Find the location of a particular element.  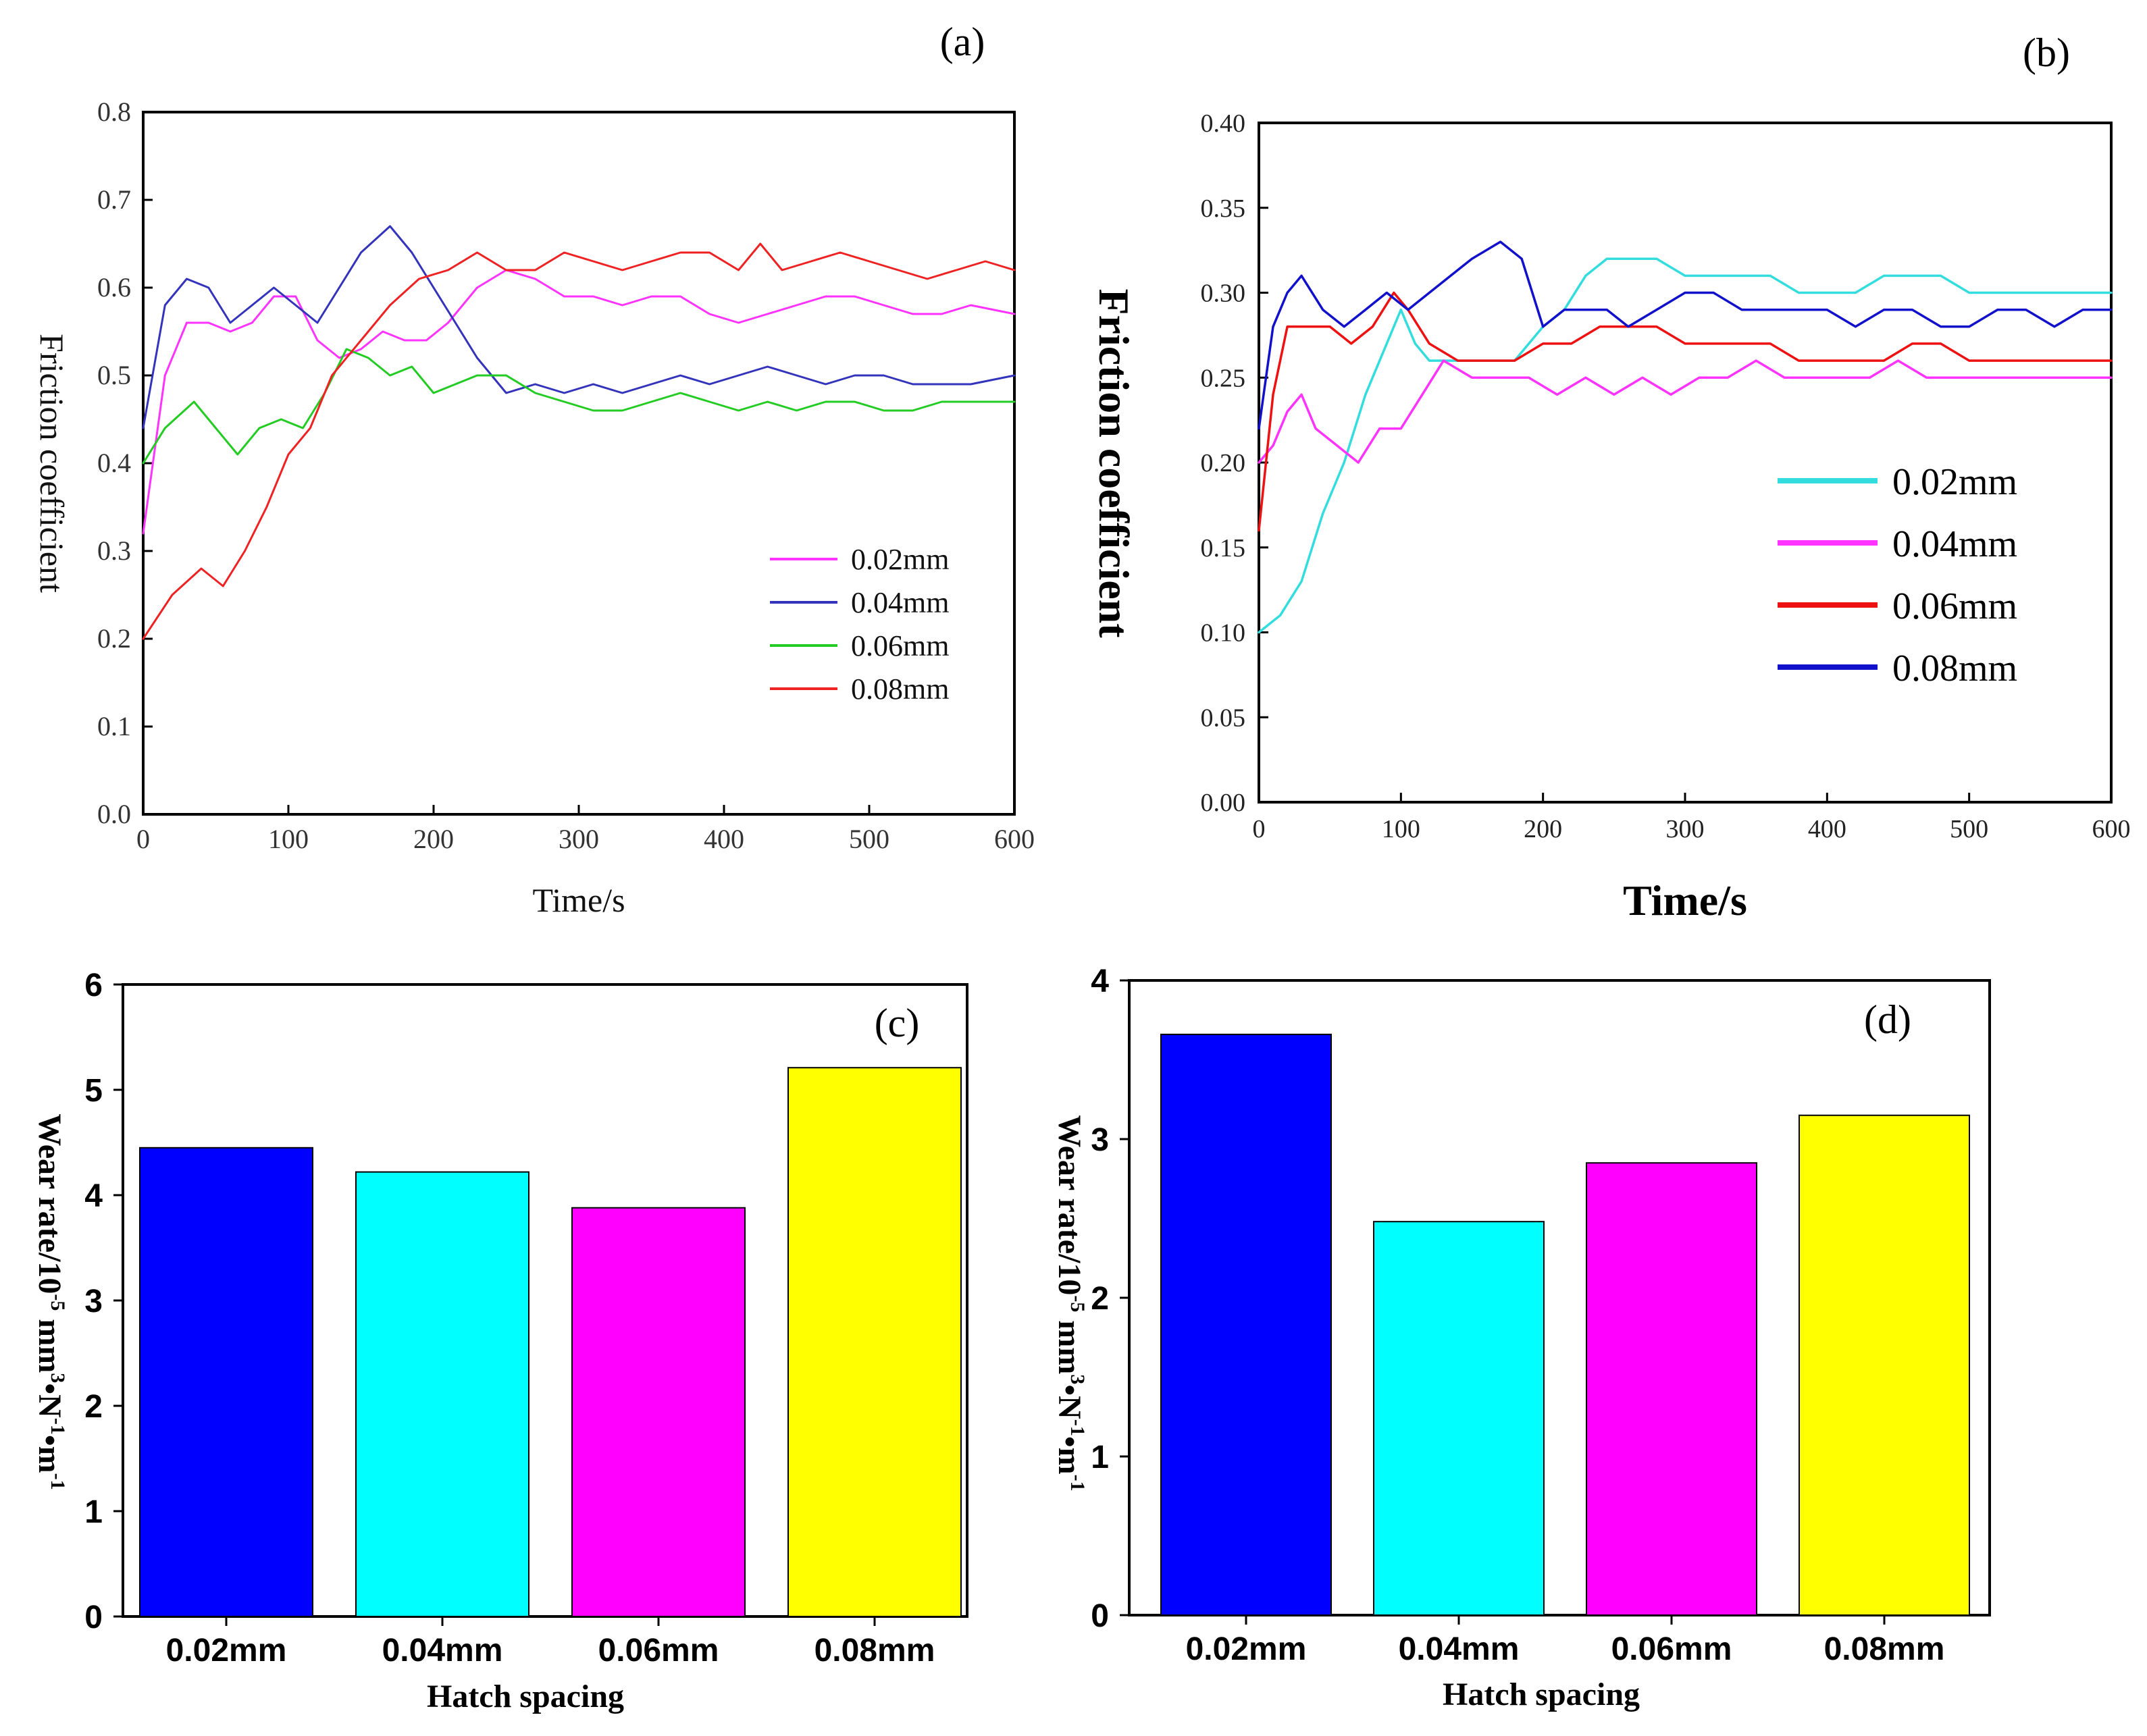

bar-d-0-04mm is located at coordinates (1459, 1418).